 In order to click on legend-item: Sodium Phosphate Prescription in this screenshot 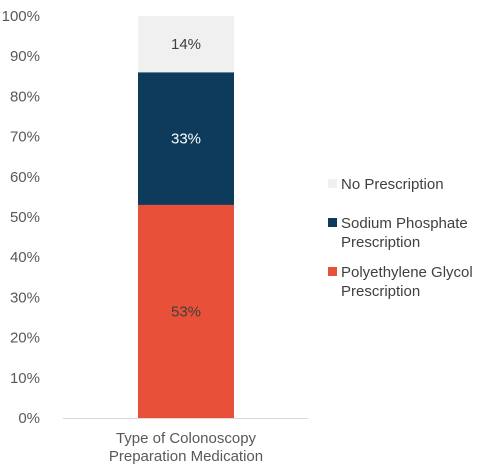, I will do `click(404, 233)`.